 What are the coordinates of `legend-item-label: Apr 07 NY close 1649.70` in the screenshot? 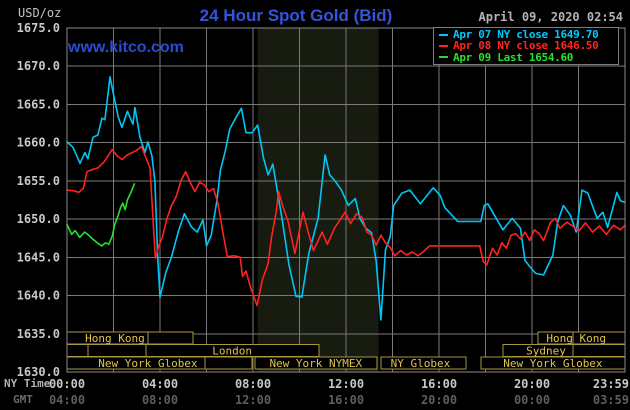 It's located at (526, 35).